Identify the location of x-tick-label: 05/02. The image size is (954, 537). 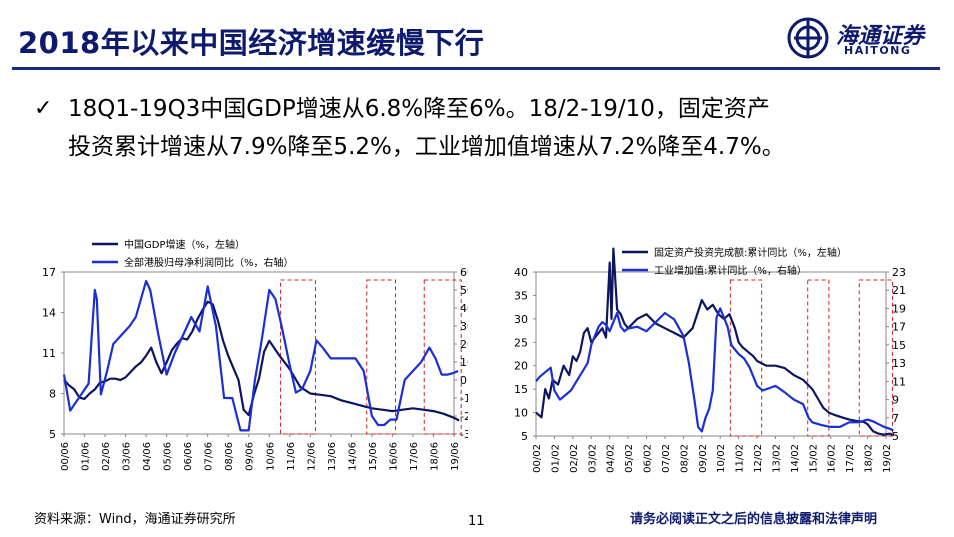
(629, 458).